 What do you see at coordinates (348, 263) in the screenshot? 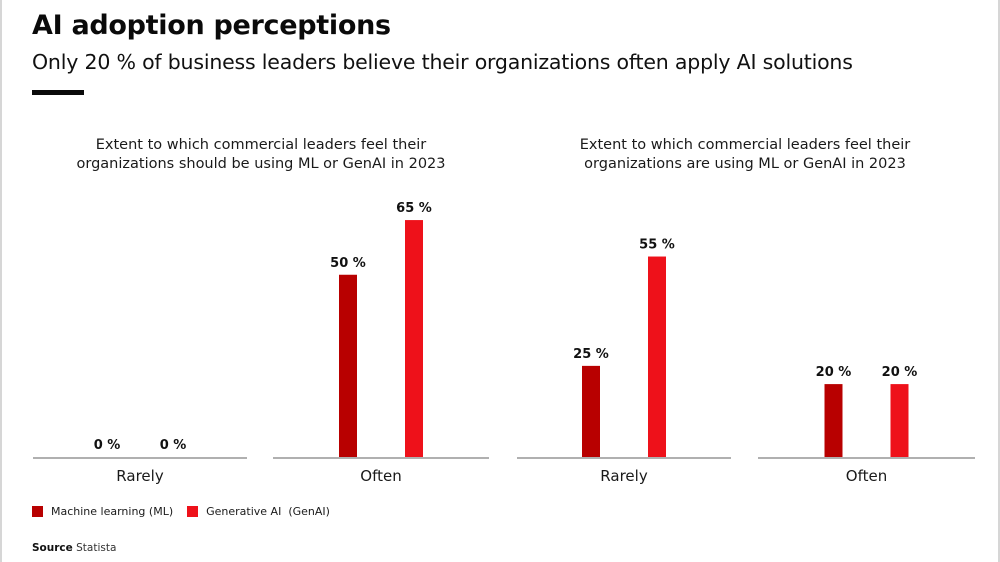
I see `panel-1-data-label-often-ml: 50 %` at bounding box center [348, 263].